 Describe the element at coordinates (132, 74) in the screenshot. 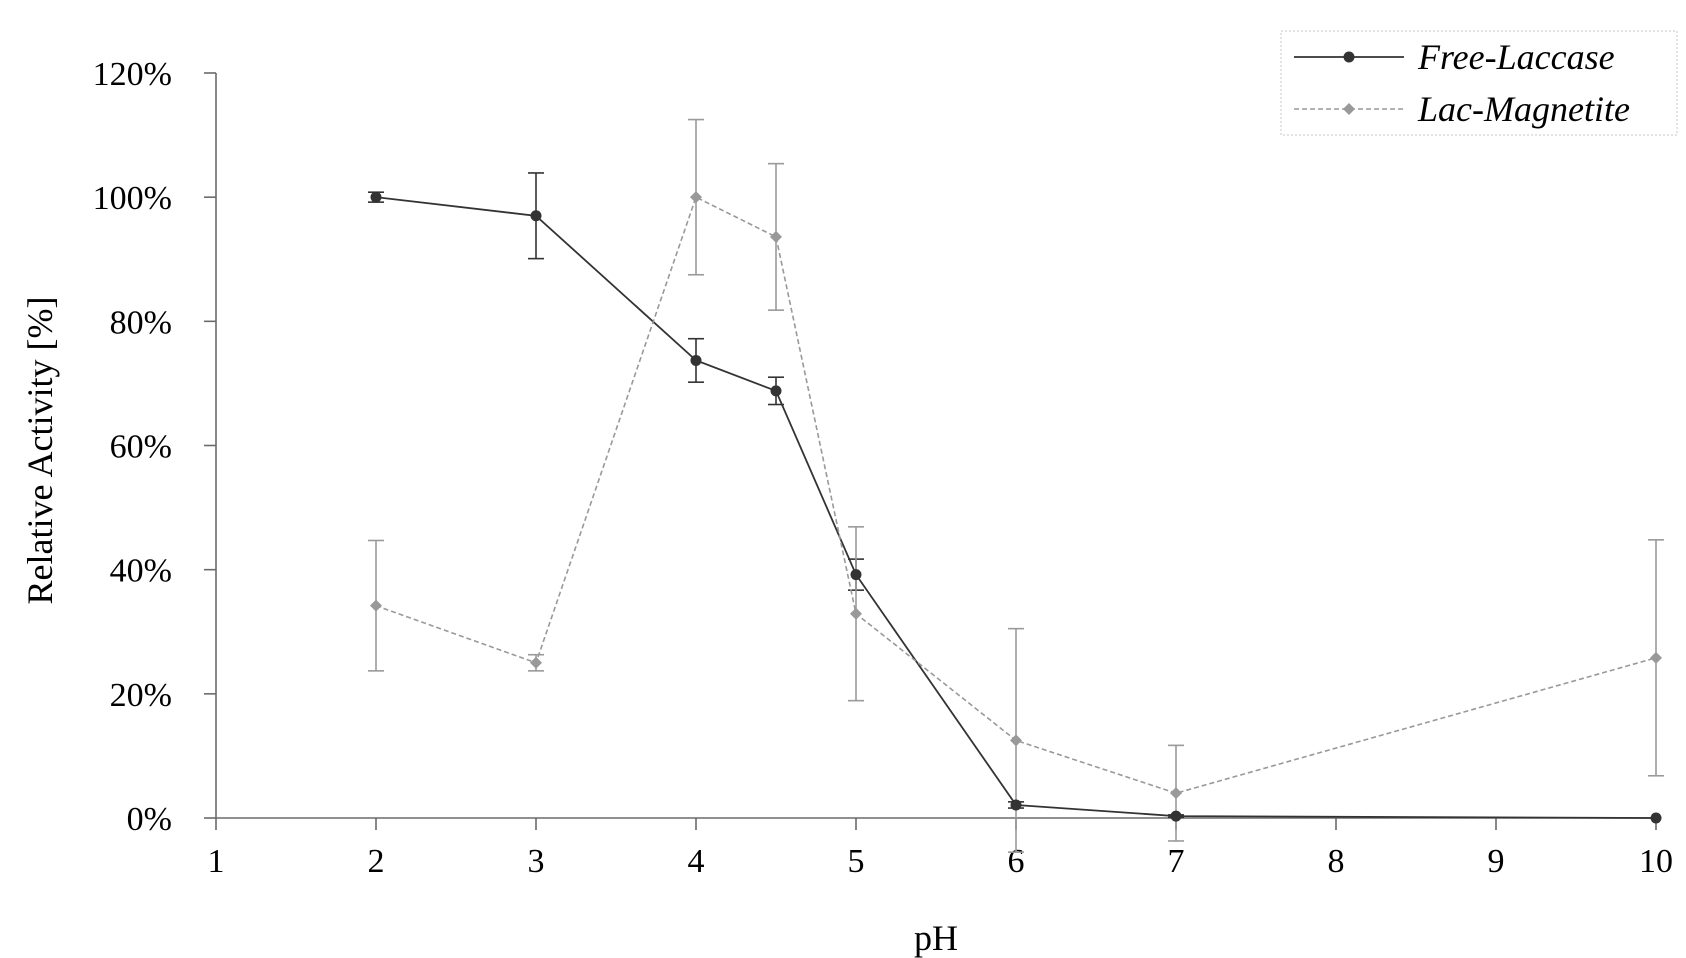

I see `y-tick-label: 120%` at that location.